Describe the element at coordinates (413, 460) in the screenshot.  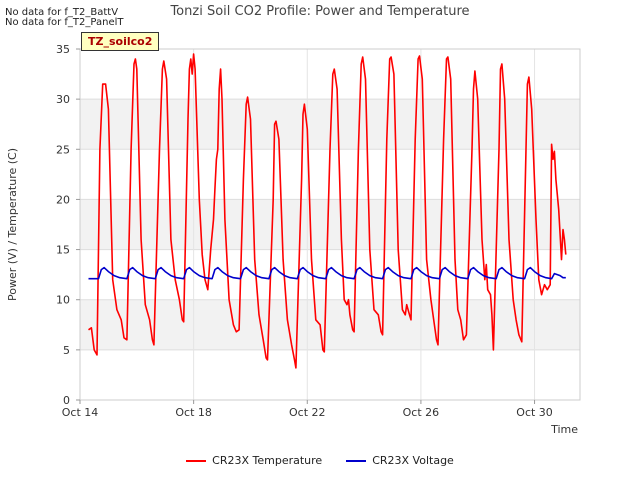
I see `legend-label-voltage: CR23X Voltage` at that location.